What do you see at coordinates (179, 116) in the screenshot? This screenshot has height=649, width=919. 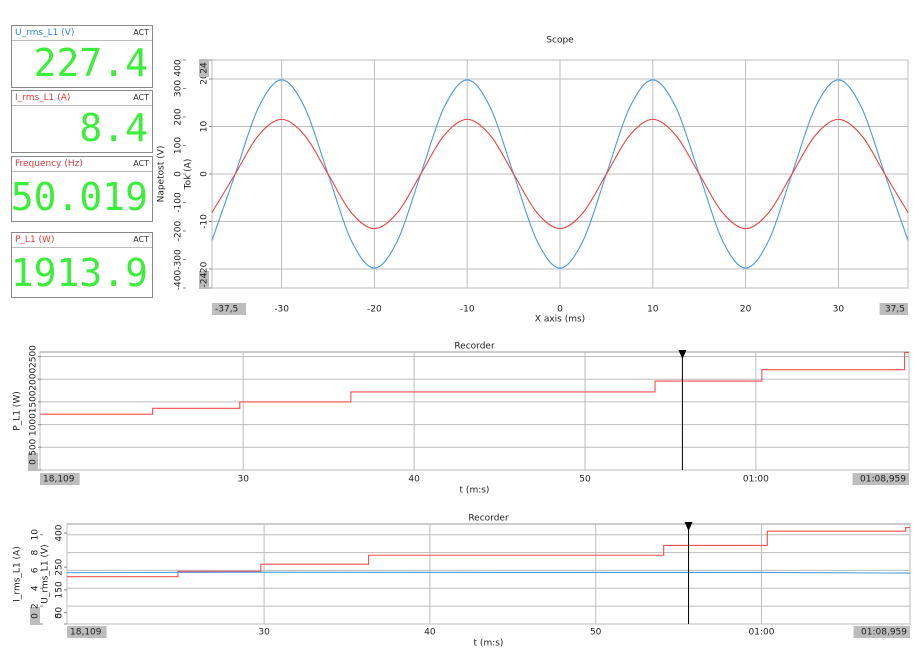 I see `y-tick-label: 200` at bounding box center [179, 116].